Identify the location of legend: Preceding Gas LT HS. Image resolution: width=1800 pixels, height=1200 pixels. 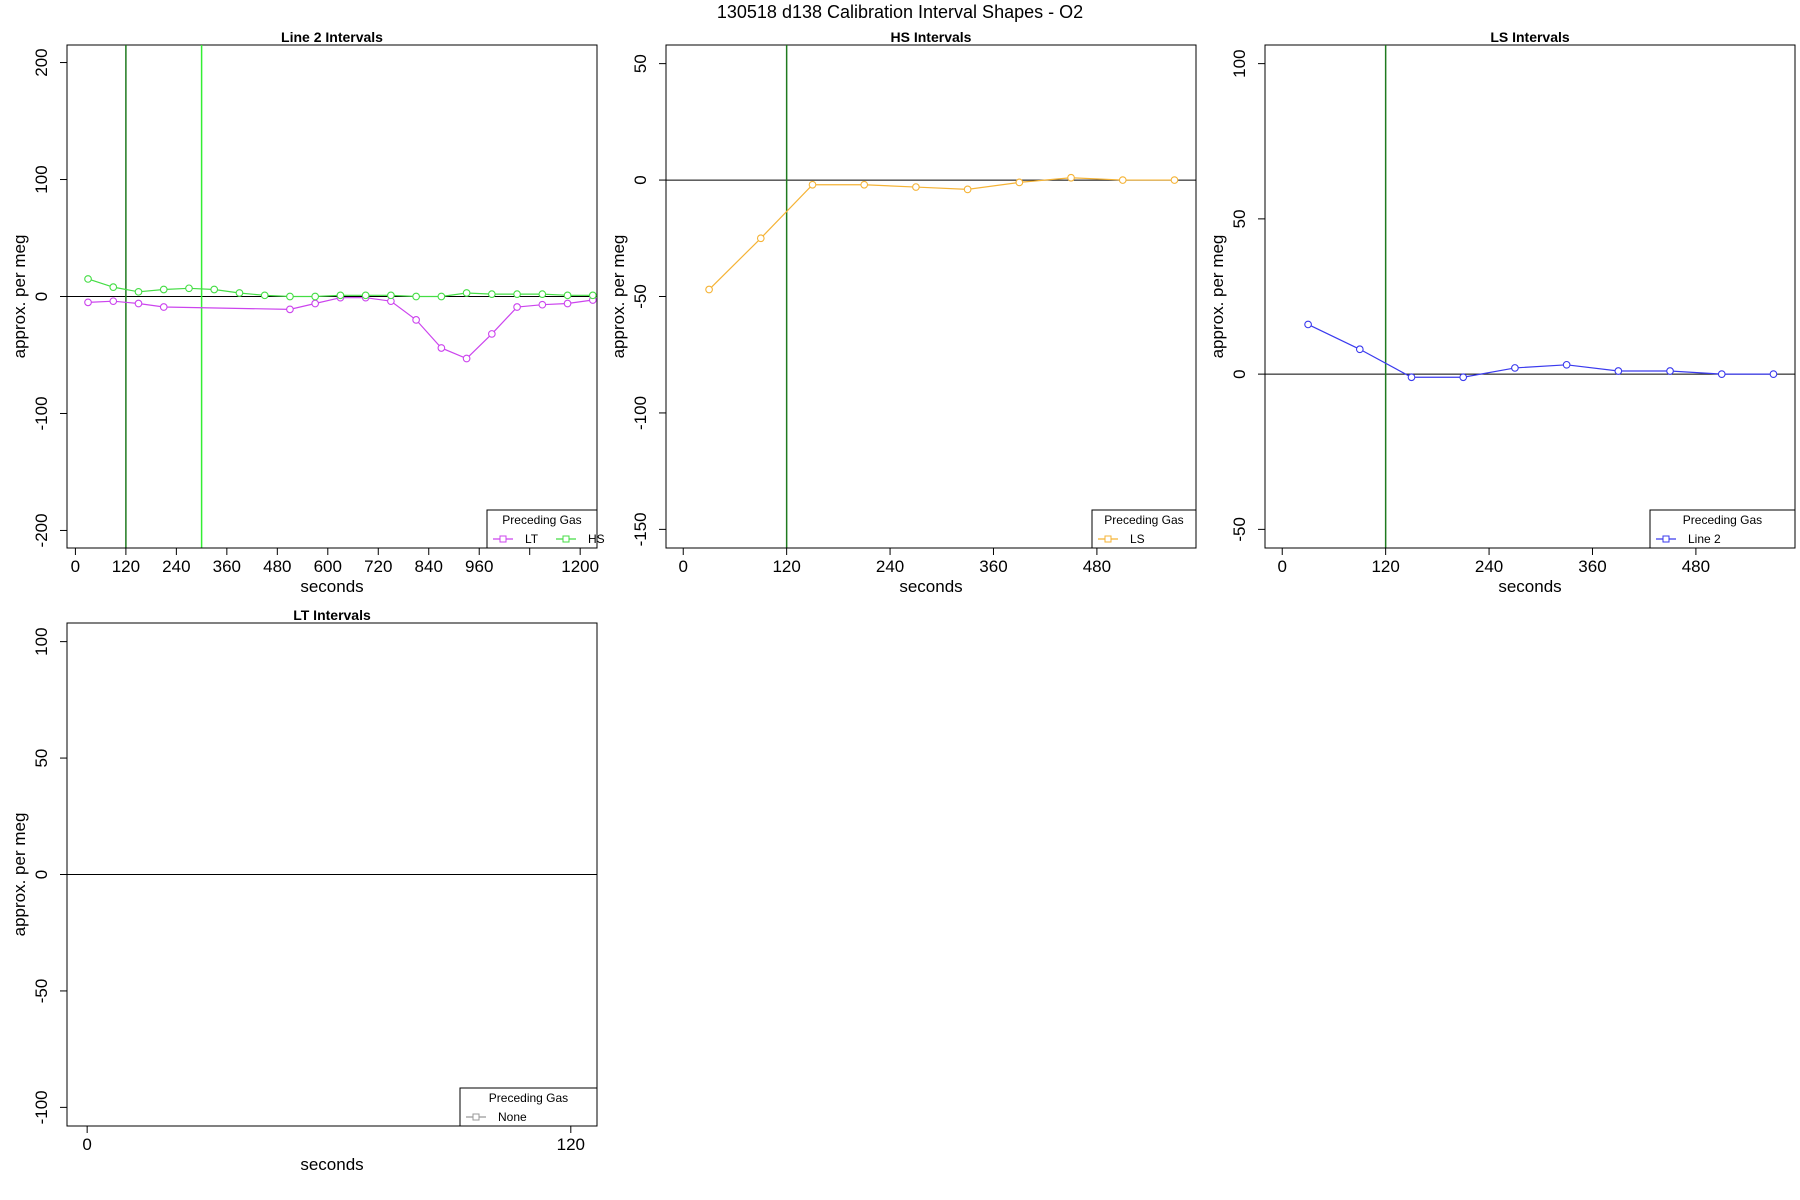
(545, 529).